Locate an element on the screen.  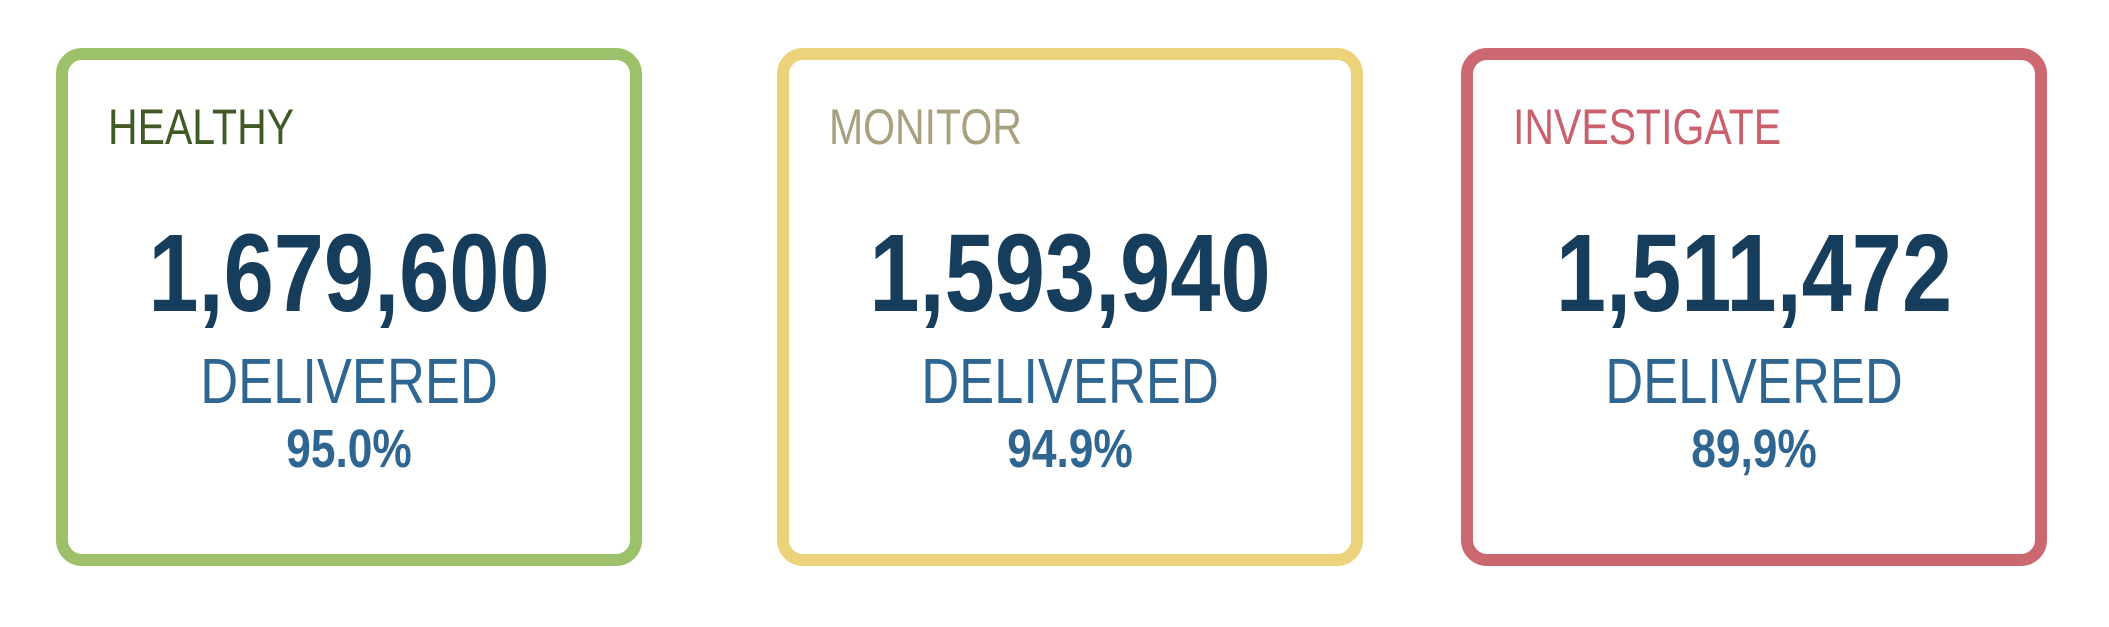
delivered-count: 1,679,600 is located at coordinates (349, 273).